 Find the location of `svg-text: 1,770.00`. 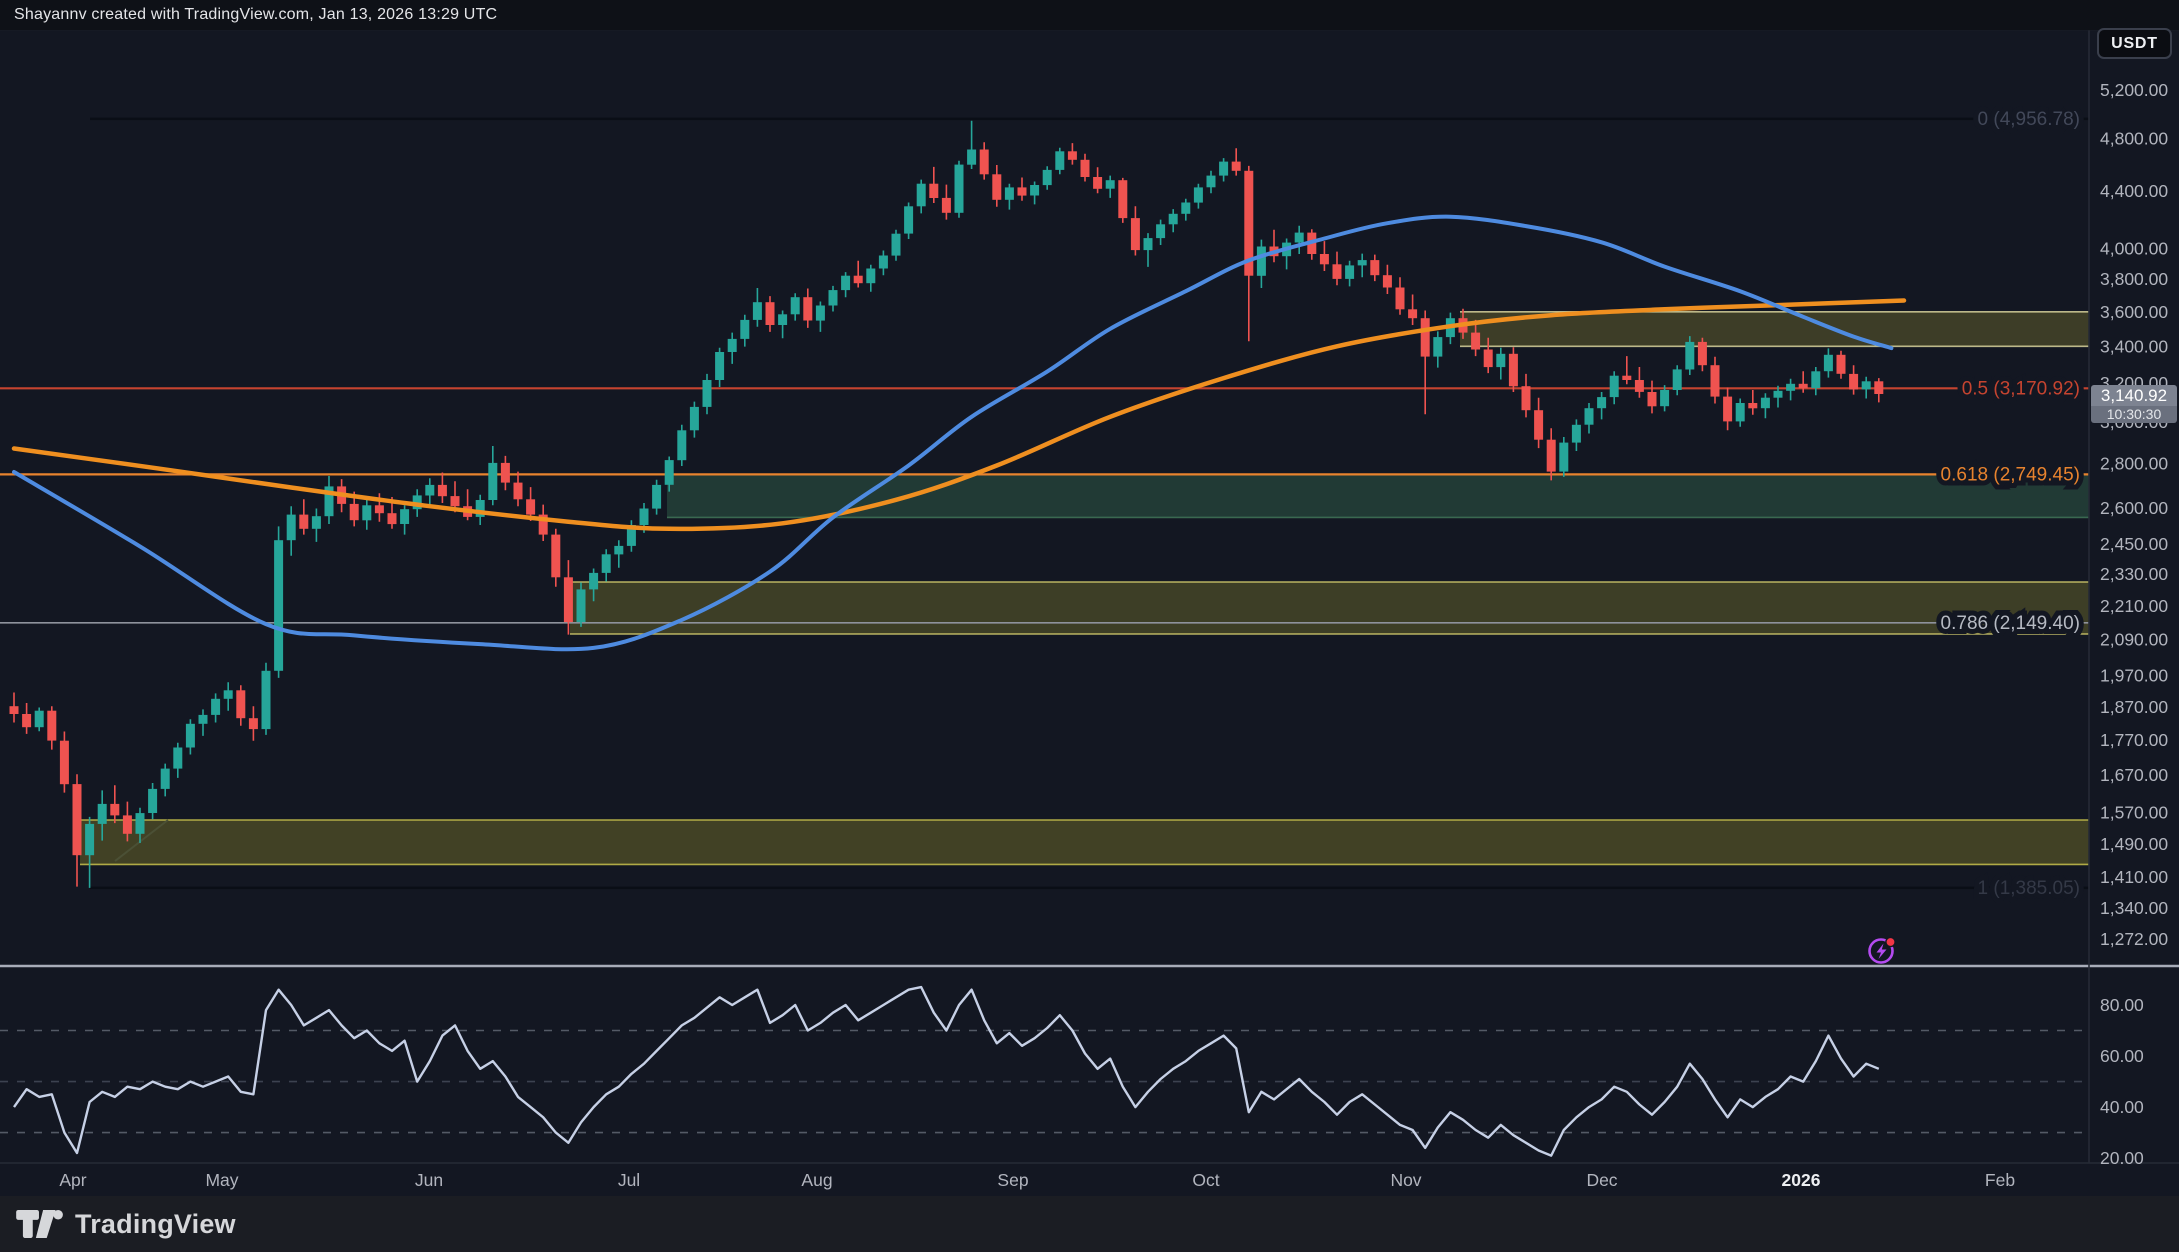

svg-text: 1,770.00 is located at coordinates (2134, 740).